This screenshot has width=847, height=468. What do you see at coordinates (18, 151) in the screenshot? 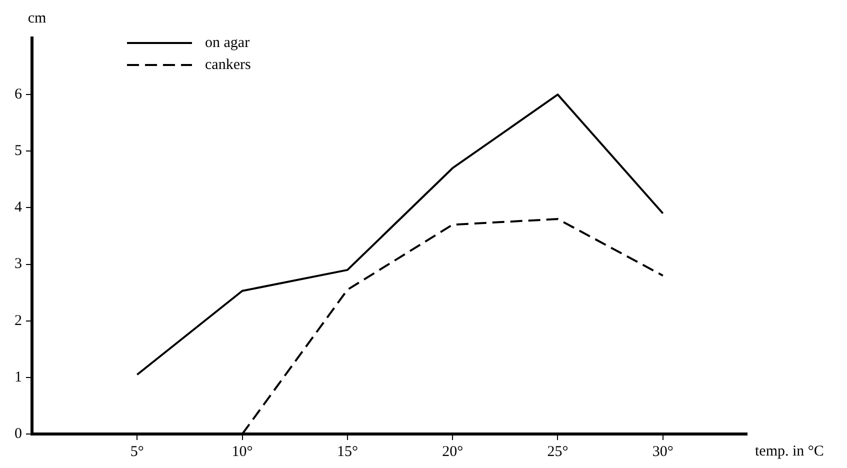
I see `y-tick-label: 5` at bounding box center [18, 151].